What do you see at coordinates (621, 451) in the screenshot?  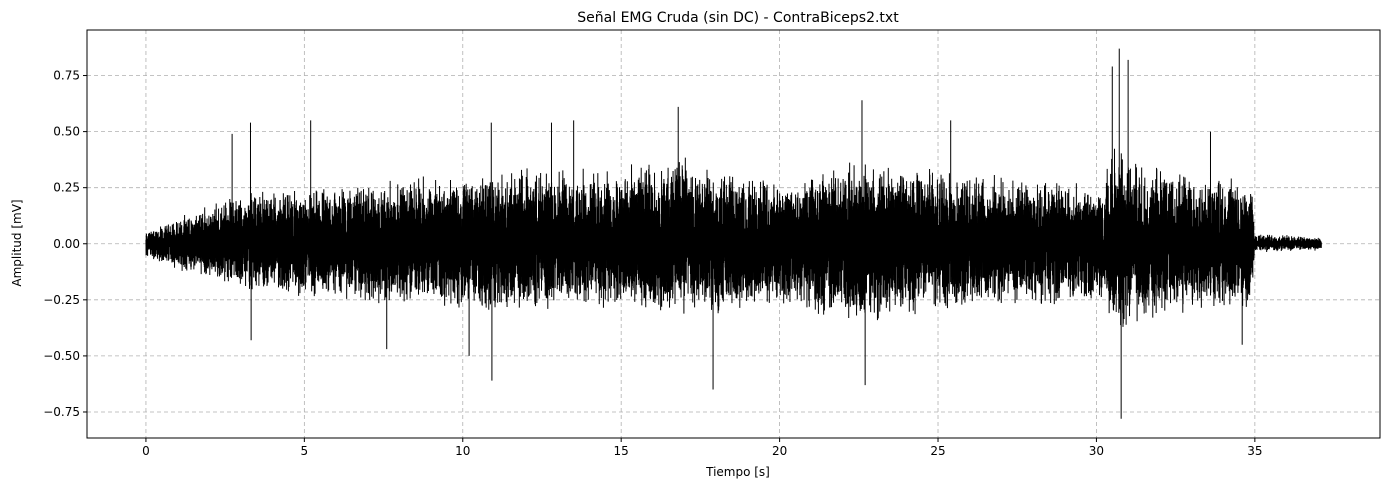 I see `x-tick-label: 15` at bounding box center [621, 451].